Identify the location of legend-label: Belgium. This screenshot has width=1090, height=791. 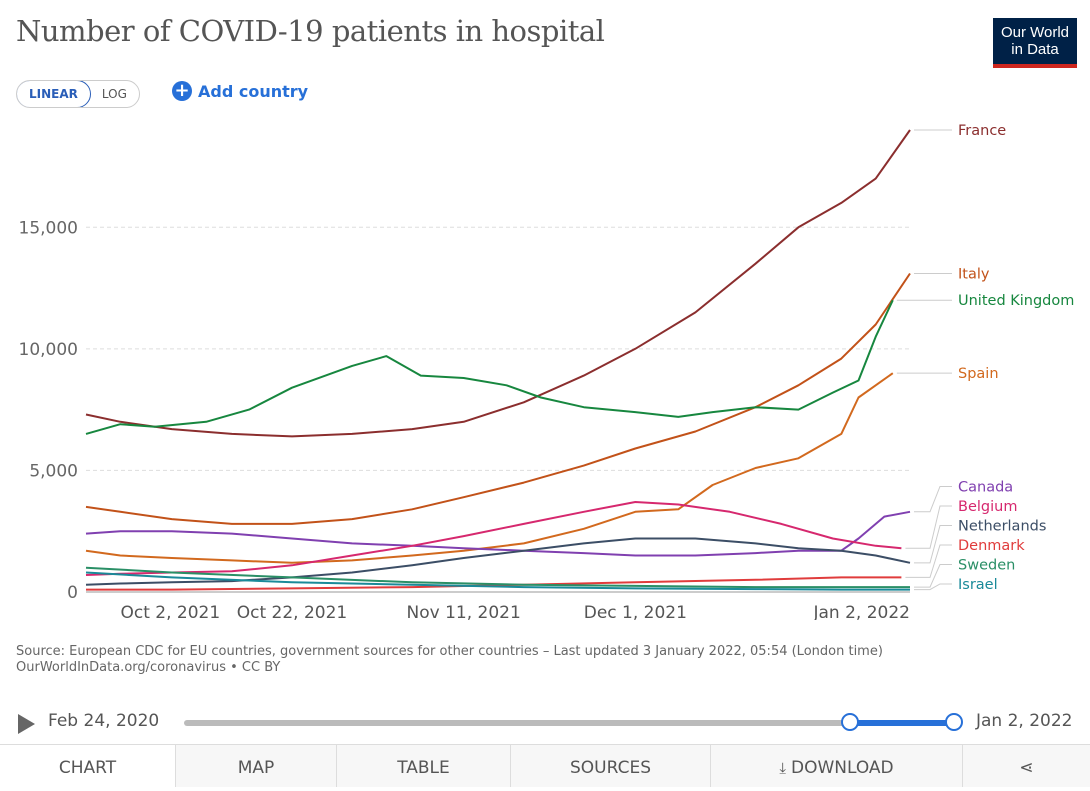
(987, 507).